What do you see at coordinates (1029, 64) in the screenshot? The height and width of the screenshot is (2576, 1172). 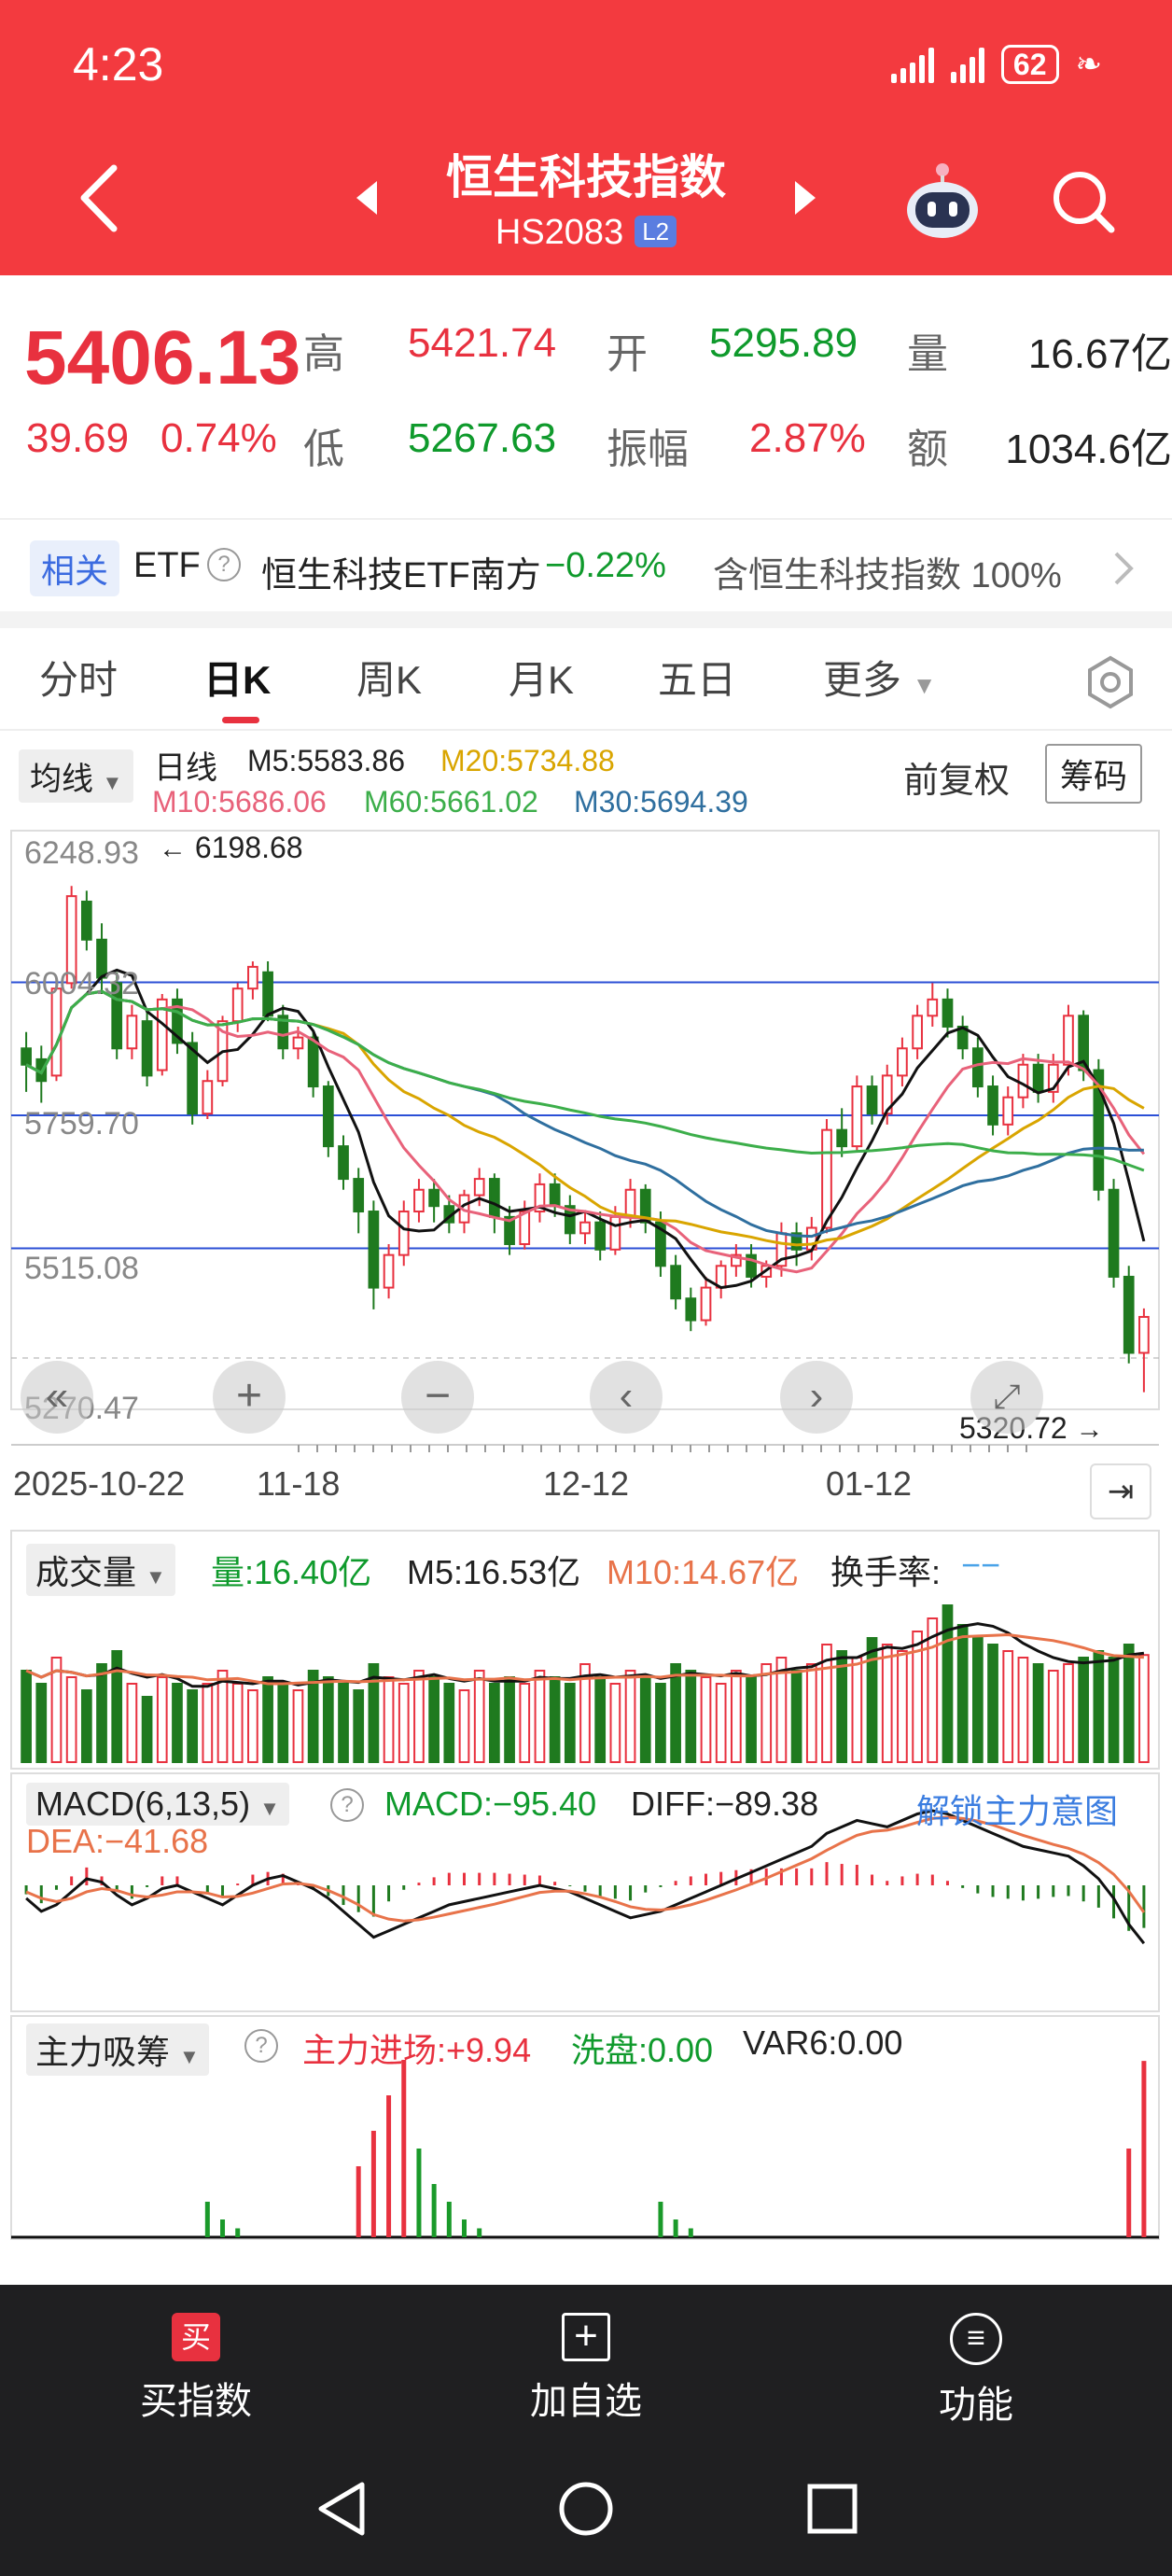 I see `battery-level: 62` at bounding box center [1029, 64].